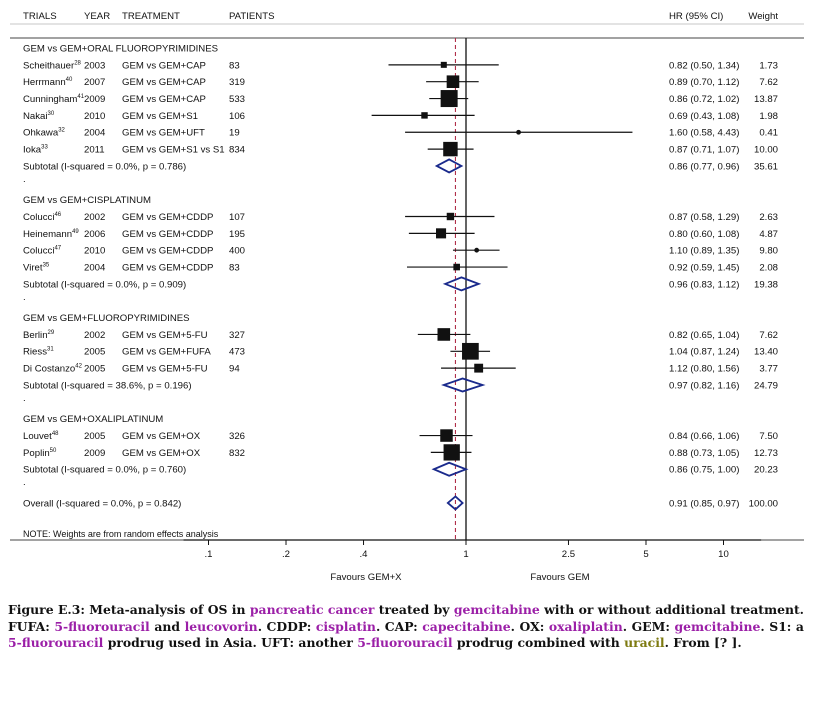 The height and width of the screenshot is (703, 814). What do you see at coordinates (208, 554) in the screenshot?
I see `x-tick-label: .1` at bounding box center [208, 554].